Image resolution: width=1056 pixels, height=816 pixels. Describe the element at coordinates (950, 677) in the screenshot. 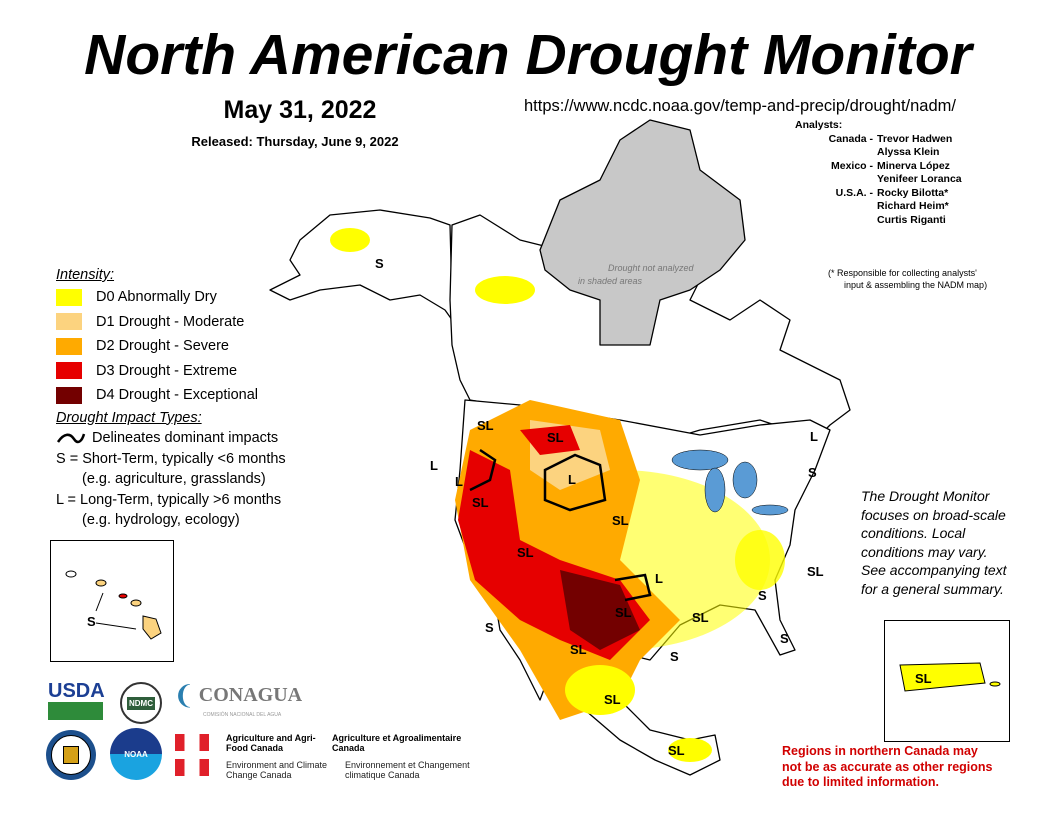

I see `puerto-rico-map: SL` at that location.